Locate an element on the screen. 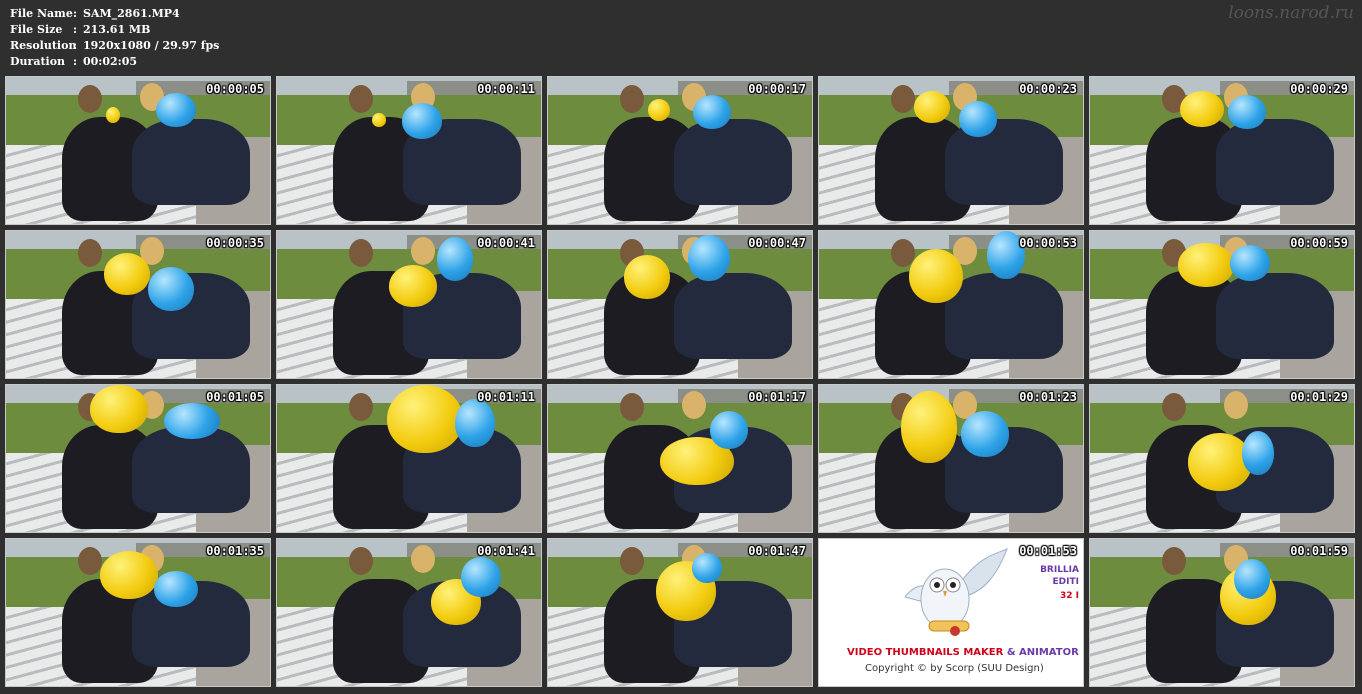 This screenshot has width=1362, height=694. thumbnail: 00:00:59 is located at coordinates (1222, 304).